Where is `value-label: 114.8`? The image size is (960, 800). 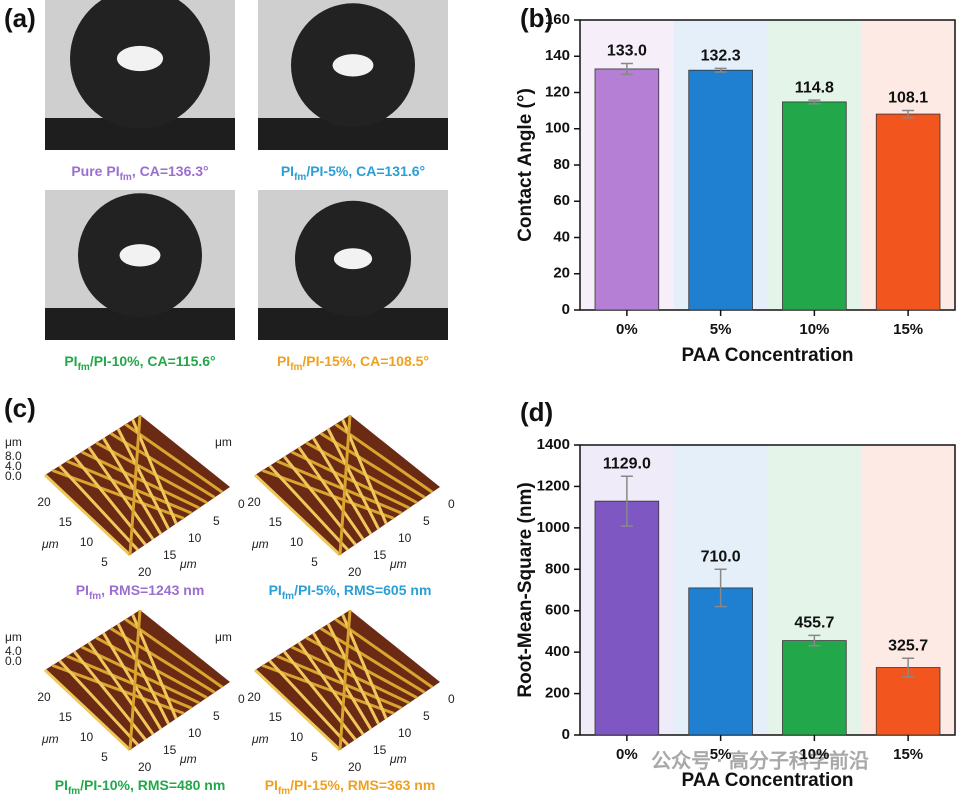 value-label: 114.8 is located at coordinates (814, 87).